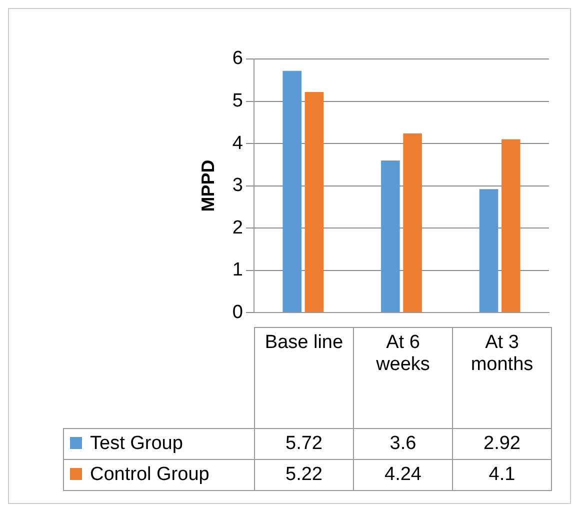 This screenshot has height=512, width=579. I want to click on data-label: 5.72, so click(304, 444).